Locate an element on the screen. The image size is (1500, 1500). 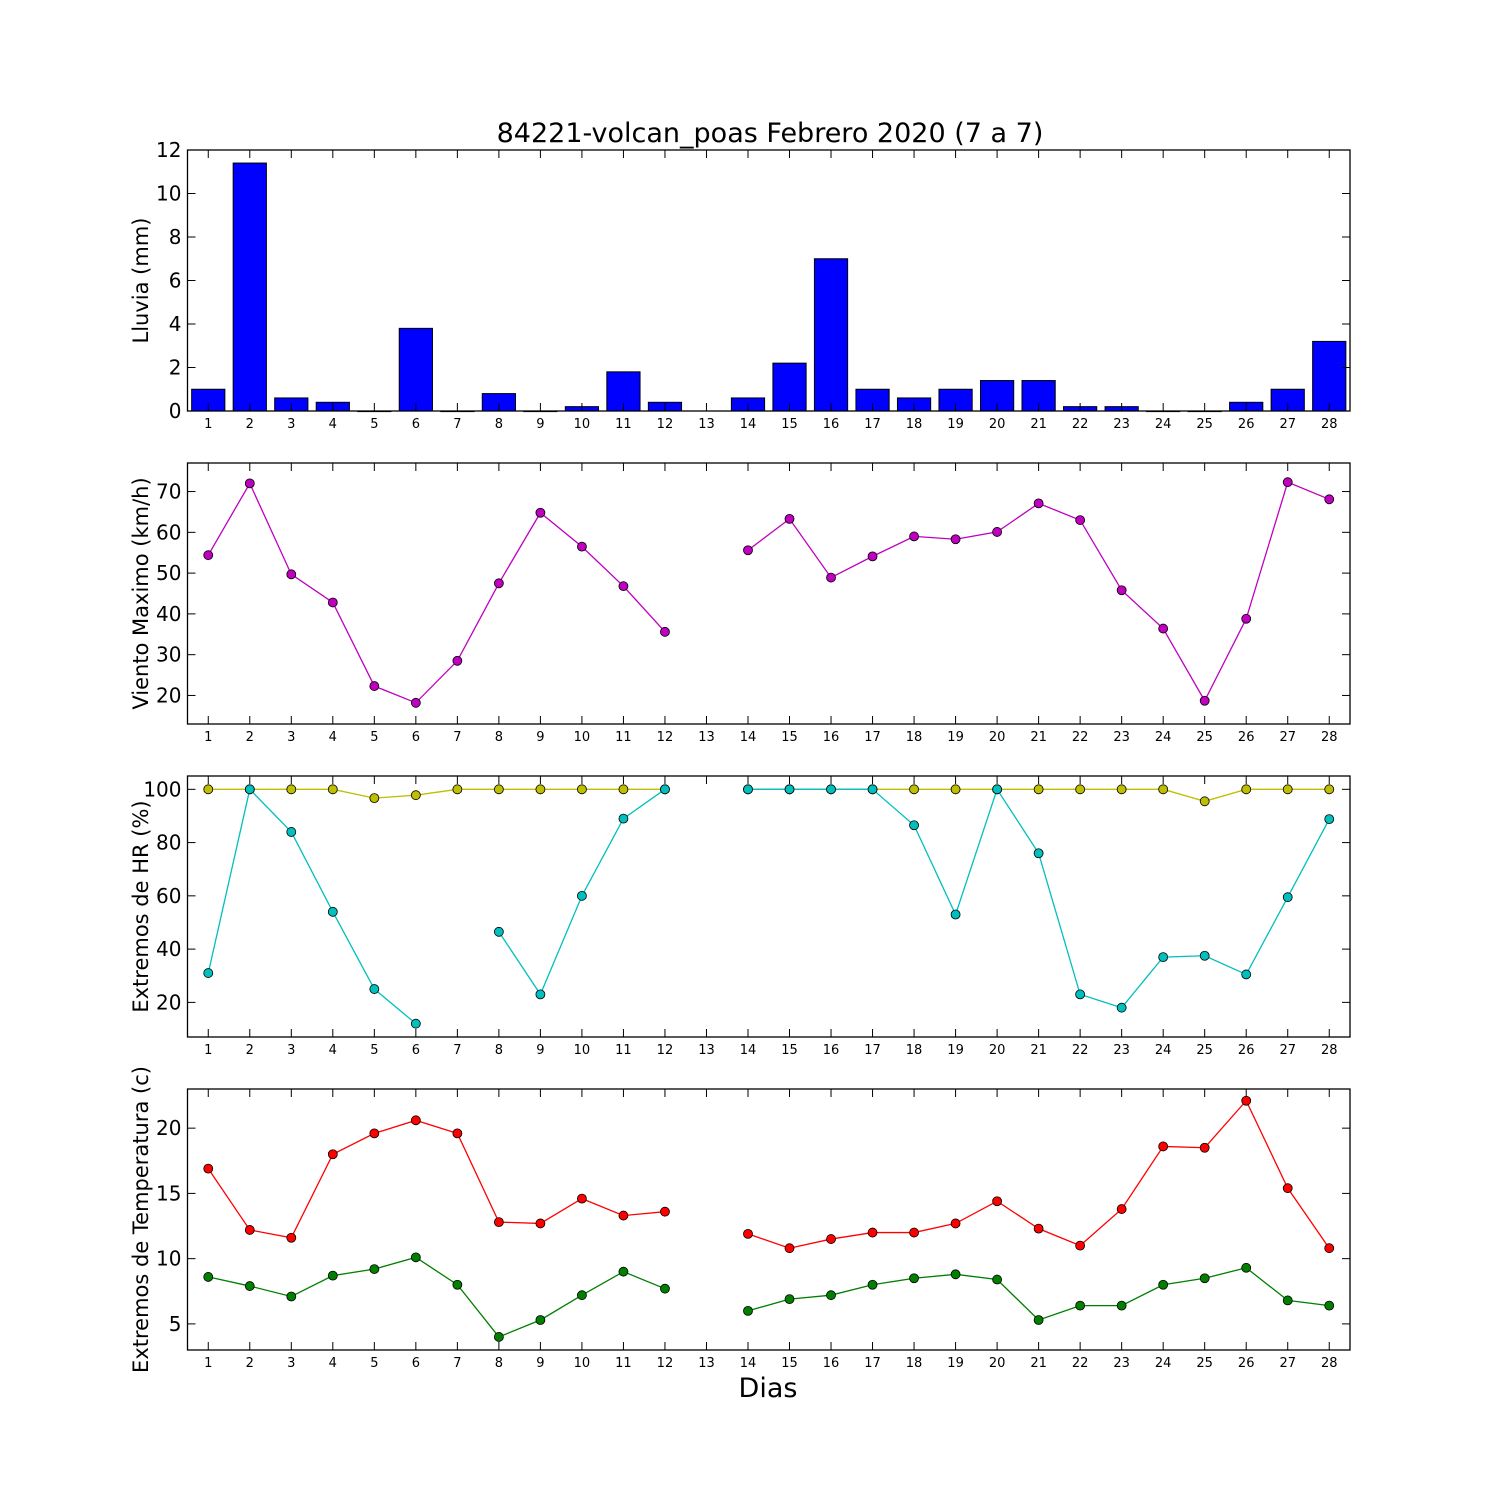
x-tick-label: 23 is located at coordinates (1121, 424).